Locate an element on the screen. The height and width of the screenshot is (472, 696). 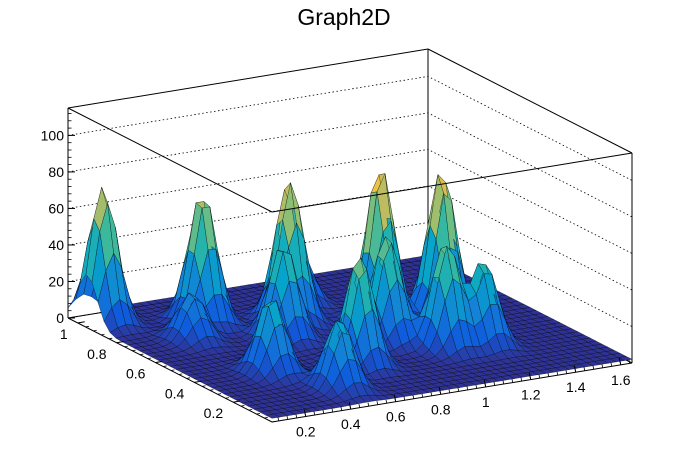
x-tick-label-1: 0.4 is located at coordinates (351, 424).